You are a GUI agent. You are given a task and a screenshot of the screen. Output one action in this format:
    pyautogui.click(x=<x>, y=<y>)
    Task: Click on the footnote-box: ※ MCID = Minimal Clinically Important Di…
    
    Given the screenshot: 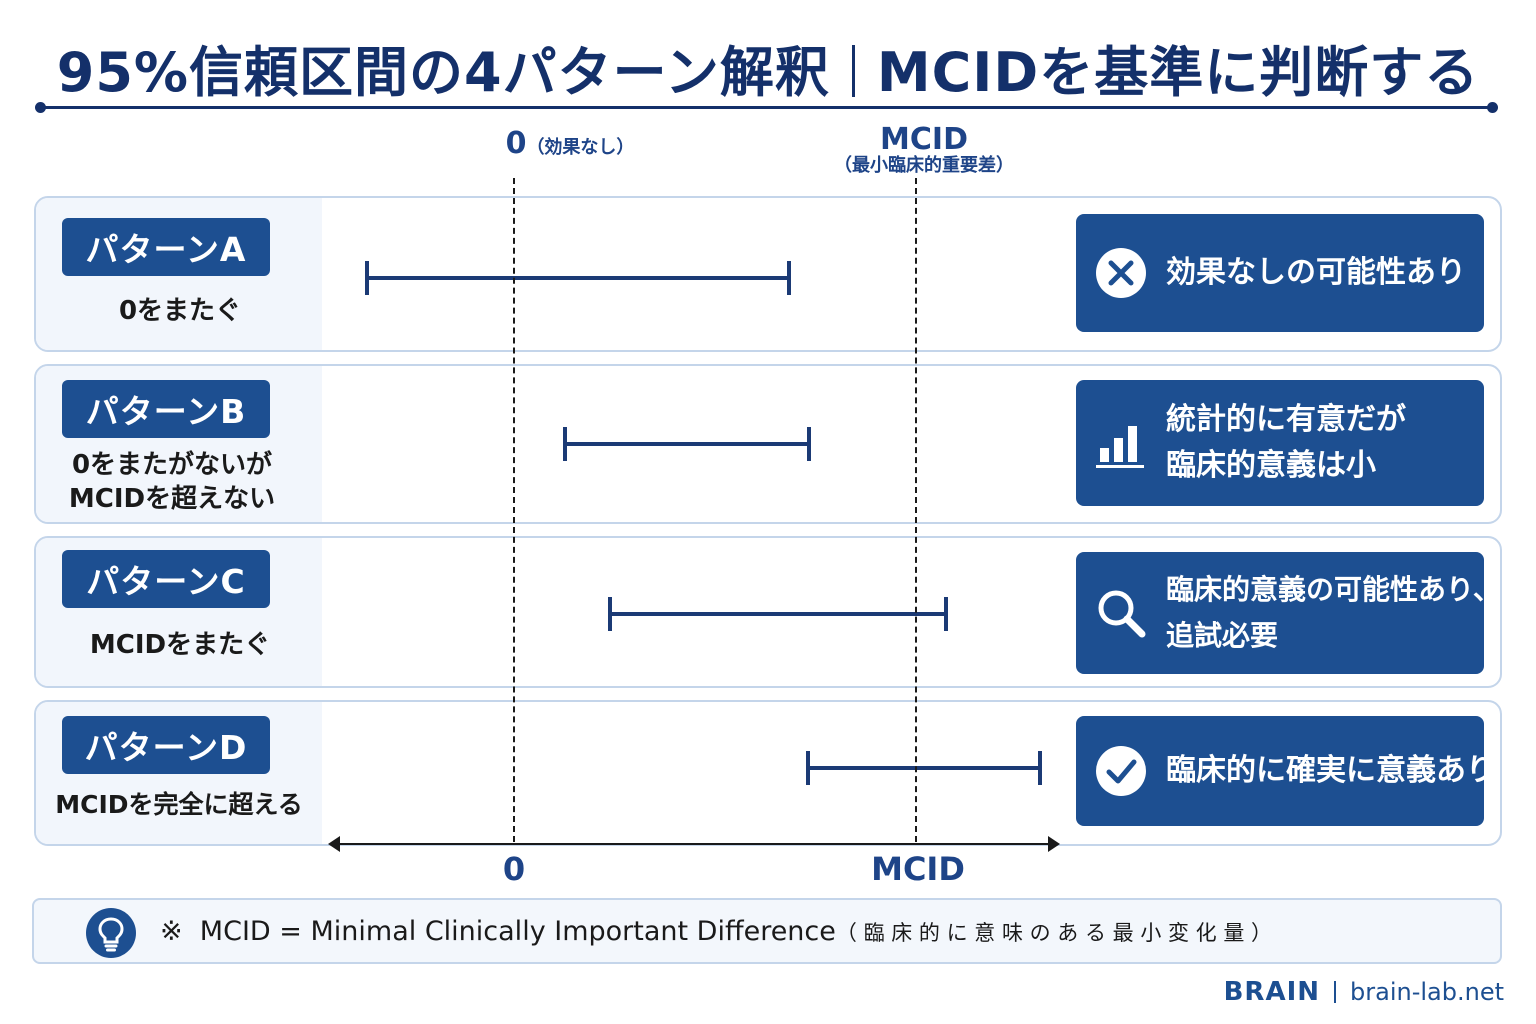 What is the action you would take?
    pyautogui.click(x=767, y=931)
    